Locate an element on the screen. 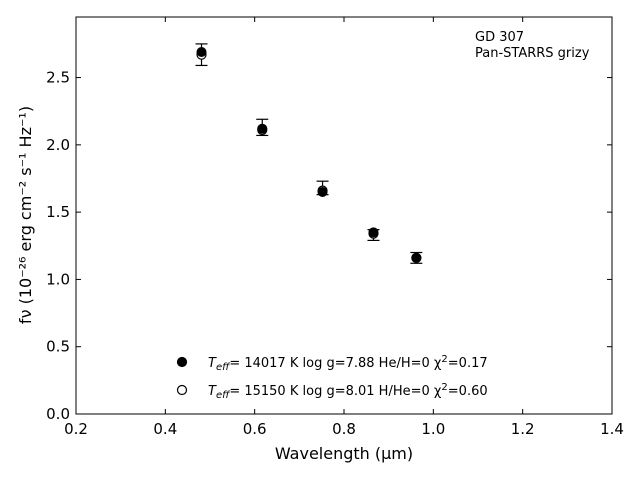 The width and height of the screenshot is (640, 480). y-tick-label: 2.5 is located at coordinates (58, 78).